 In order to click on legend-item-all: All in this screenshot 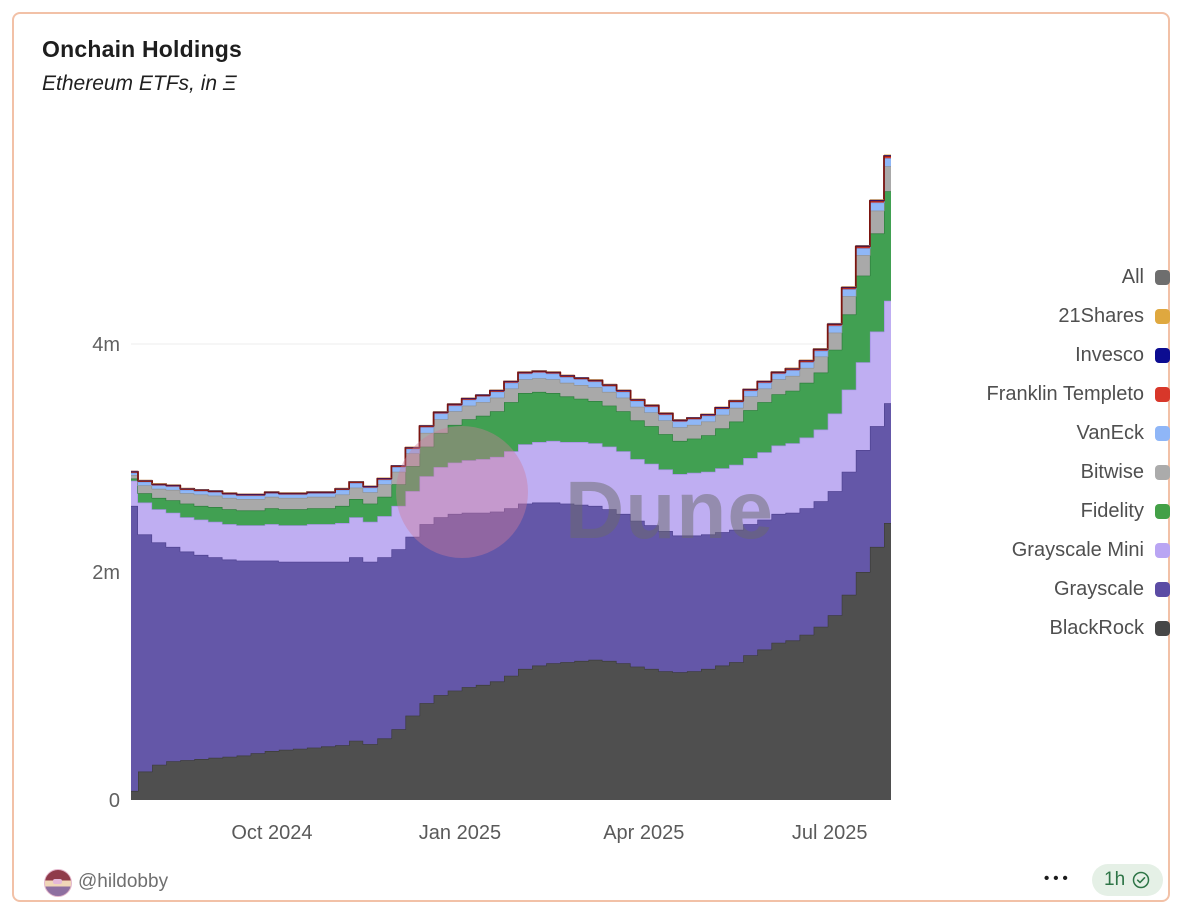, I will do `click(1012, 277)`.